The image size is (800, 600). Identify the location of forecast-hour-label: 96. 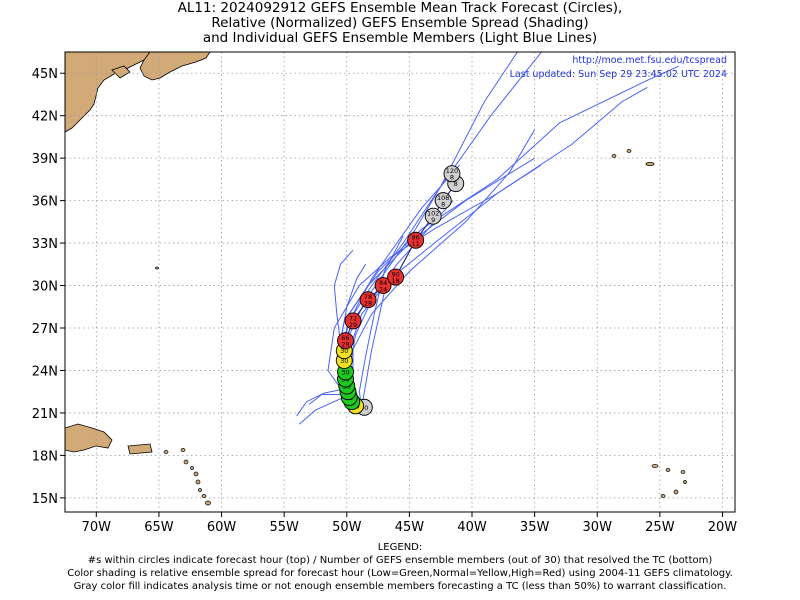
(416, 238).